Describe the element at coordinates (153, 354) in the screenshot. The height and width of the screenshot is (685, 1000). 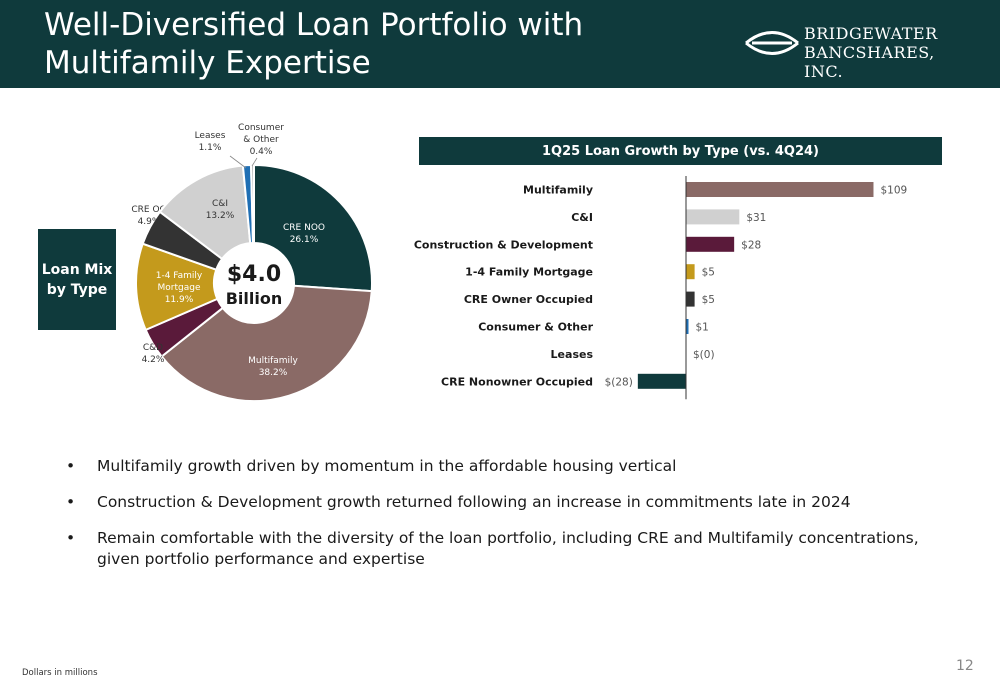
I see `donut-label-c-d: C&D 4.2%` at that location.